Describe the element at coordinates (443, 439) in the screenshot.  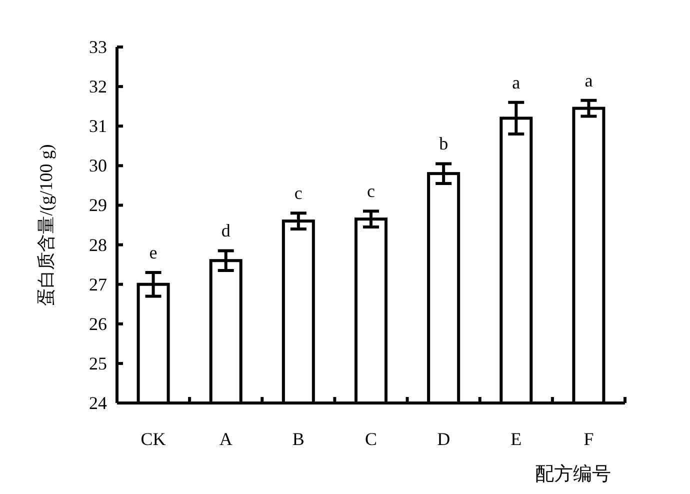
I see `x-tick-label: D` at that location.